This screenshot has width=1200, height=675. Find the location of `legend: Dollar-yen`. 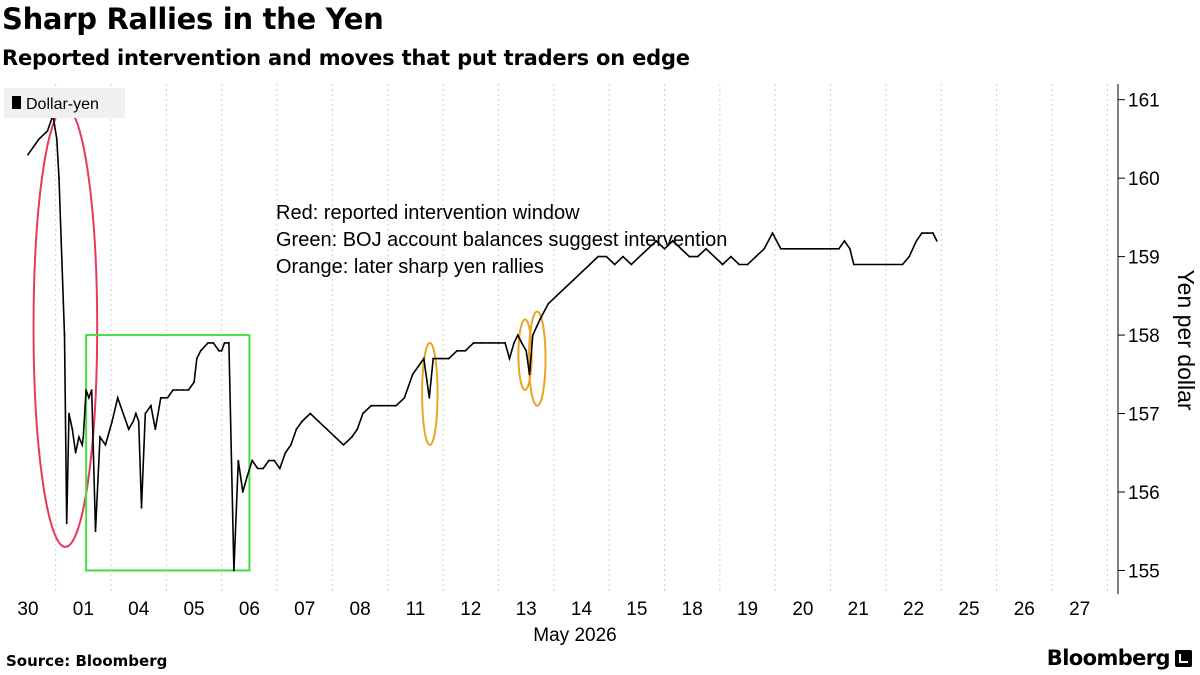

legend: Dollar-yen is located at coordinates (64, 103).